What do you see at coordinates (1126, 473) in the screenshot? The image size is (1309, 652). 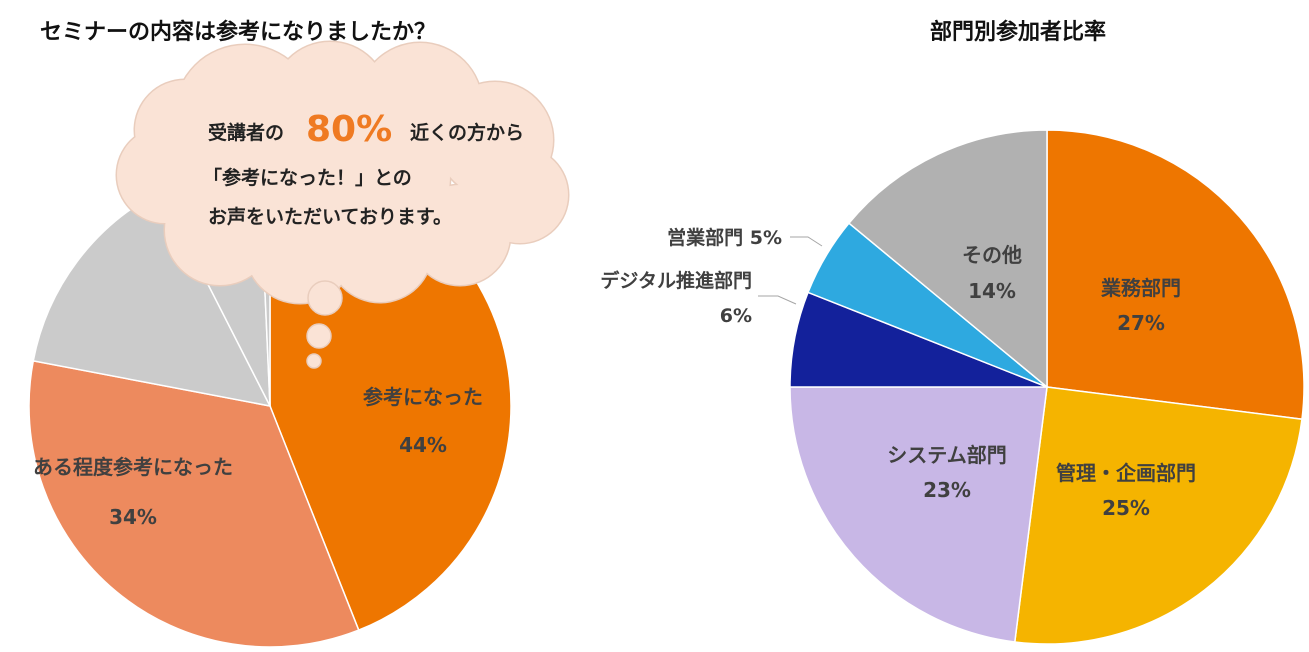 I see `dept-label-kanri: 管理・企画部門` at bounding box center [1126, 473].